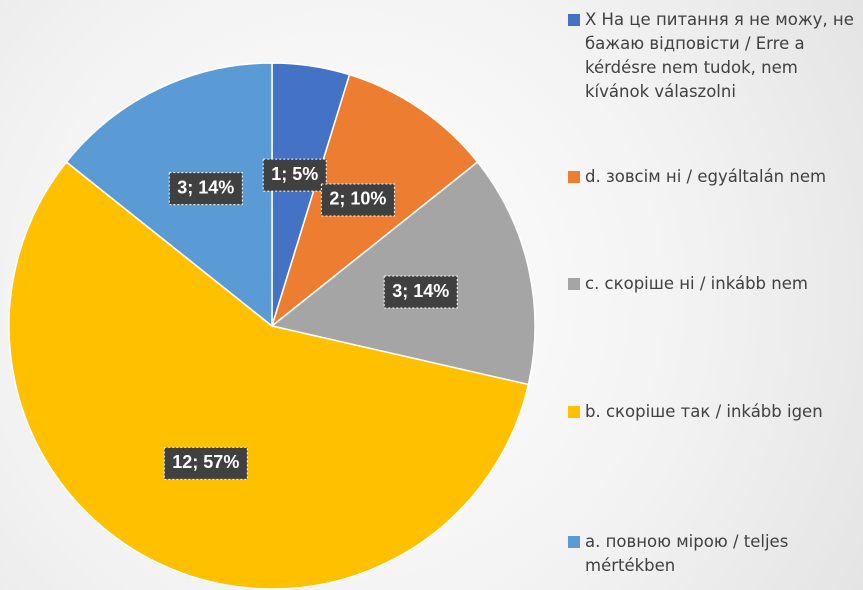 The image size is (863, 590). Describe the element at coordinates (704, 411) in the screenshot. I see `legend-text: b. скоріше так / inkább igen` at that location.